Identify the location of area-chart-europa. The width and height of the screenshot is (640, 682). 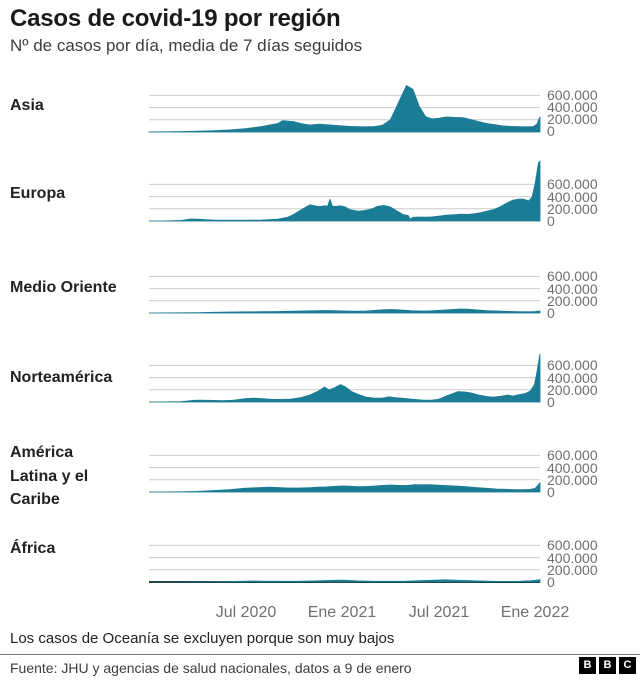
(344, 191).